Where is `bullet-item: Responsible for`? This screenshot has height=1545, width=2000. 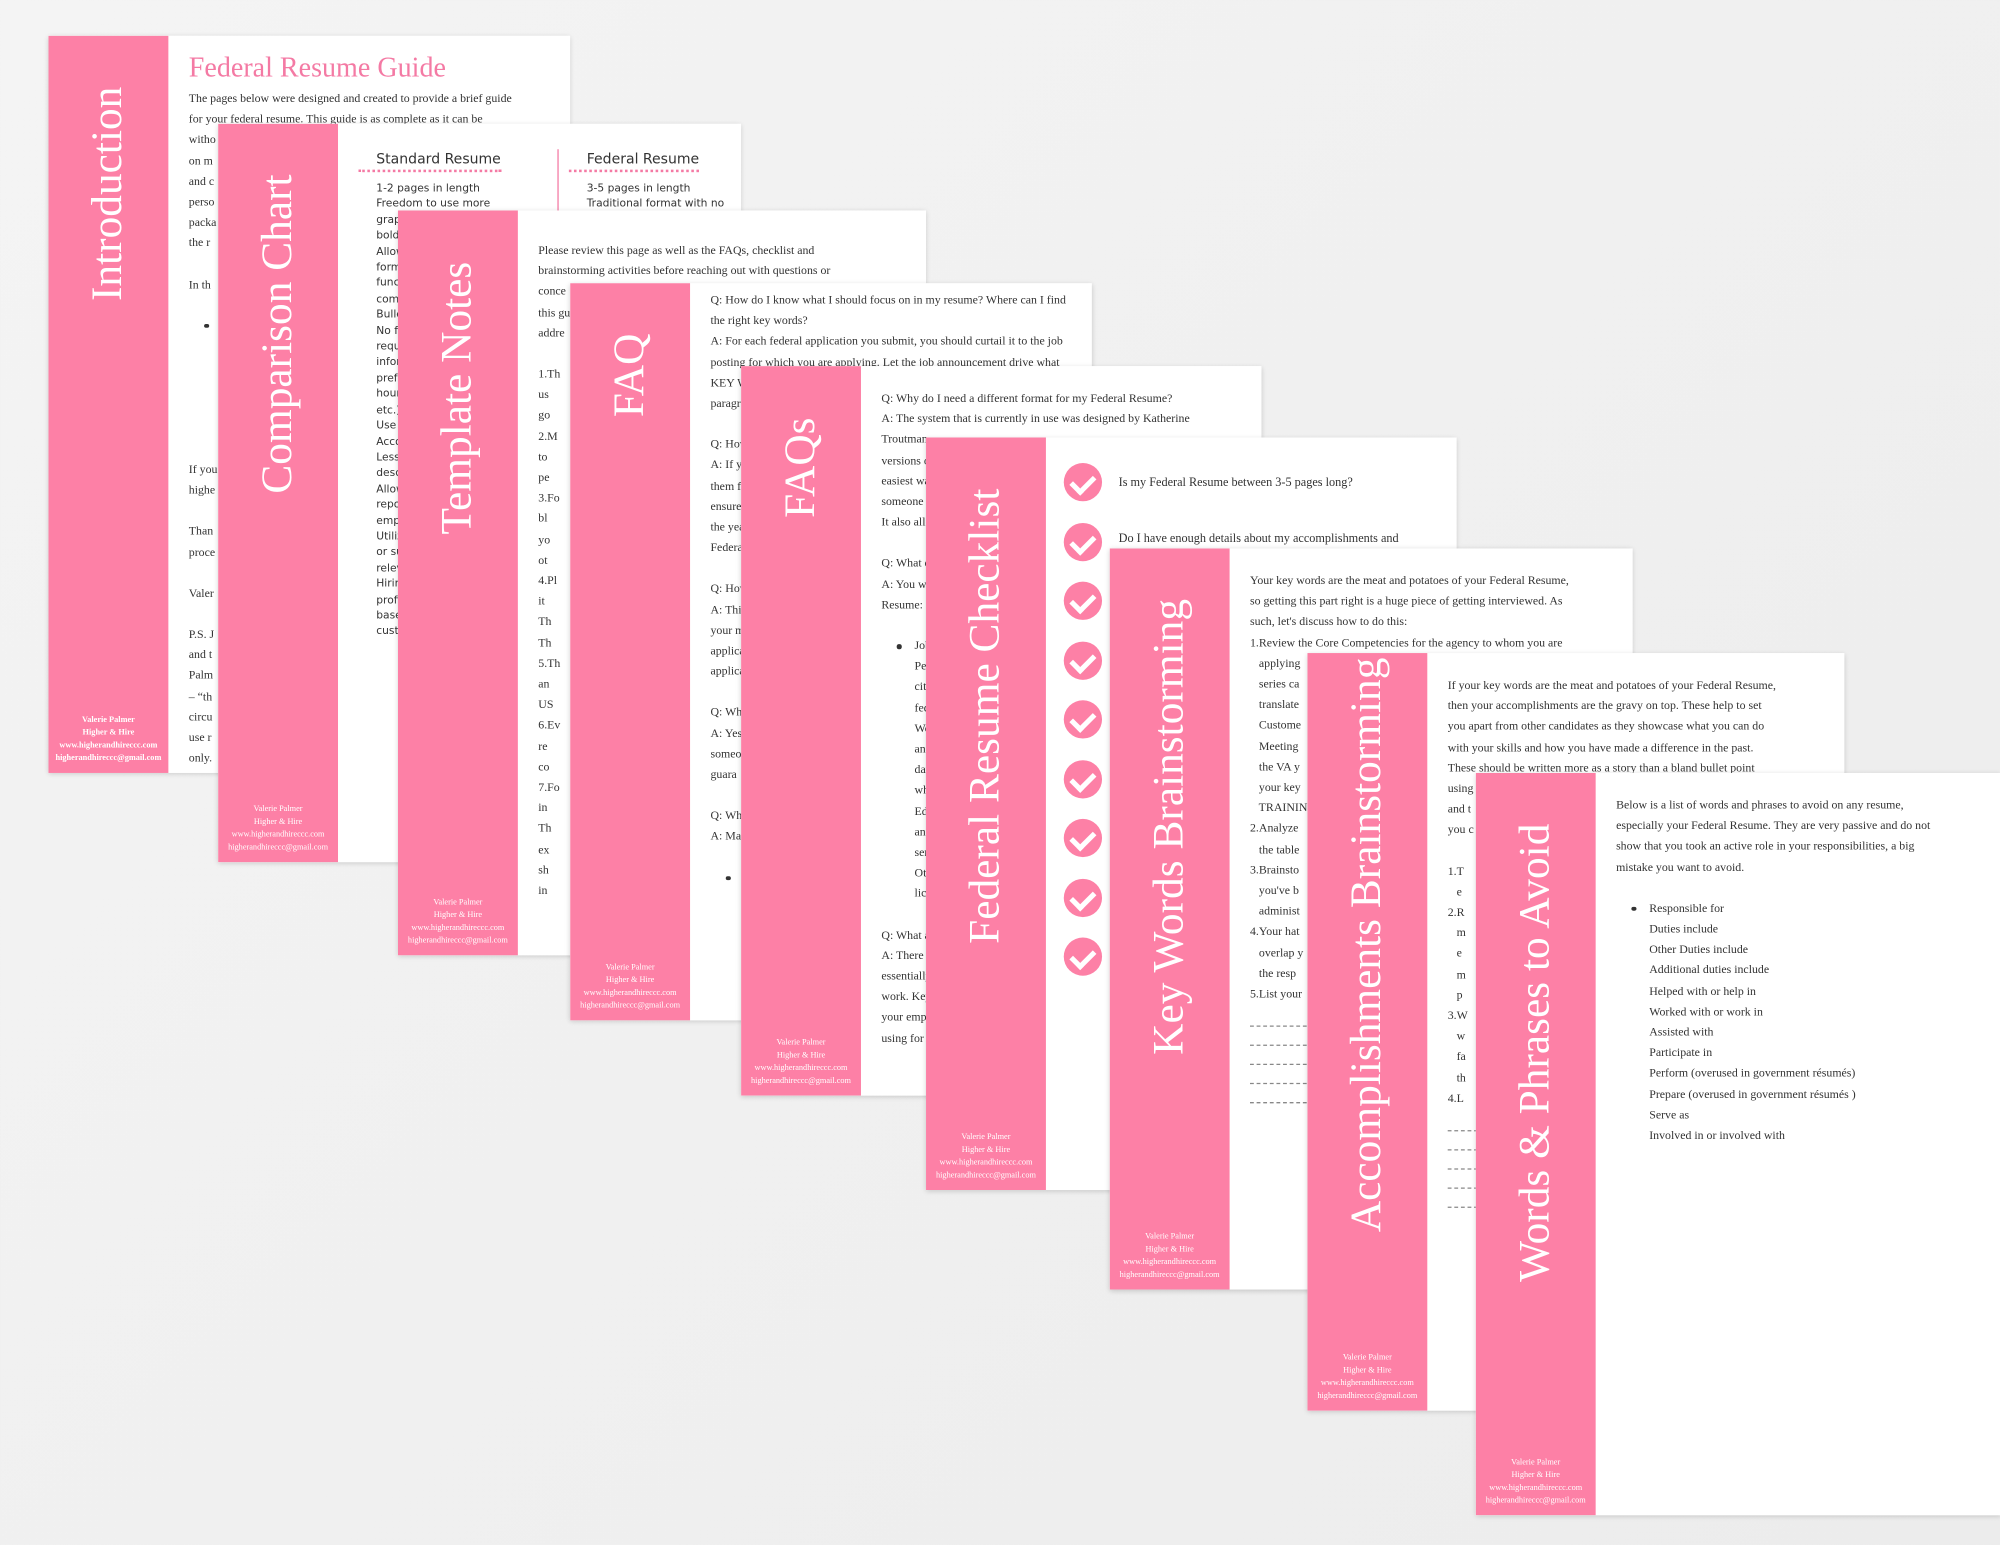
bullet-item: Responsible for is located at coordinates (1803, 909).